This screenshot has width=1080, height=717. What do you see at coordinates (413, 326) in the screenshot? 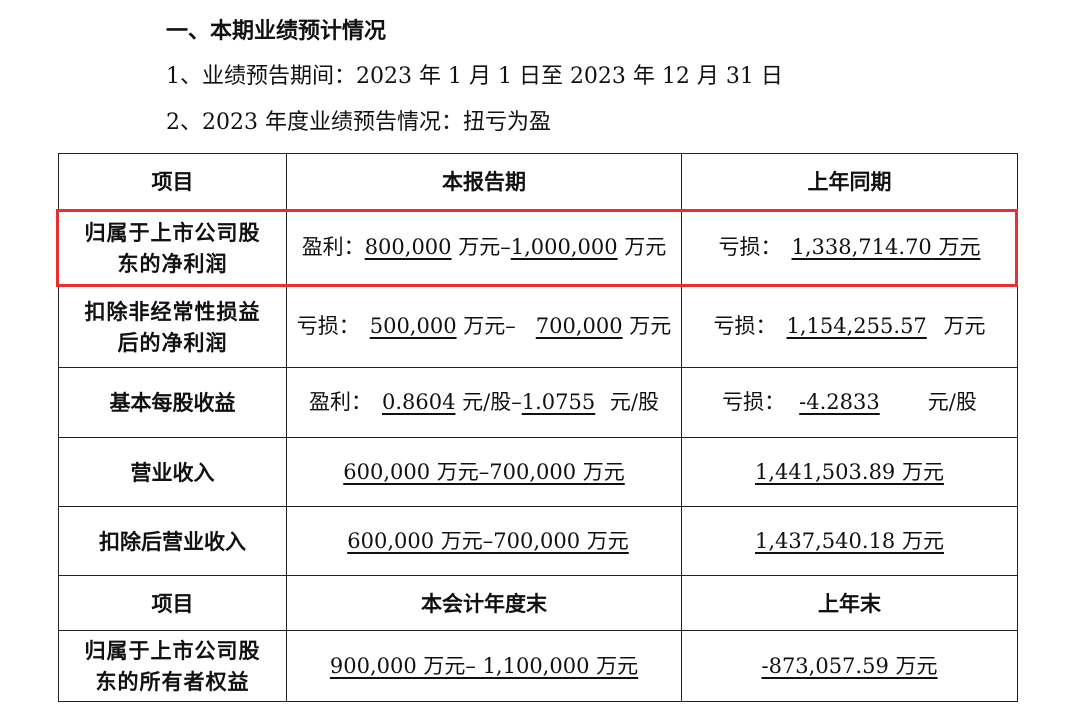
I see `low-text: 500,000` at bounding box center [413, 326].